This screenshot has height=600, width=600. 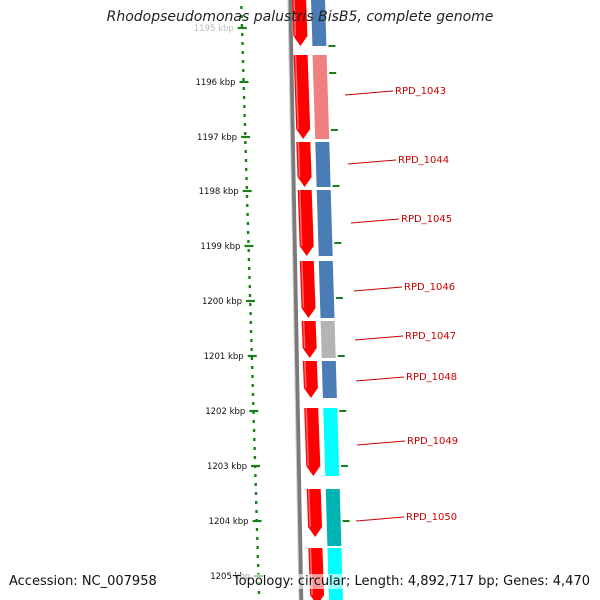 I want to click on gene-label: RPD_1048, so click(x=431, y=377).